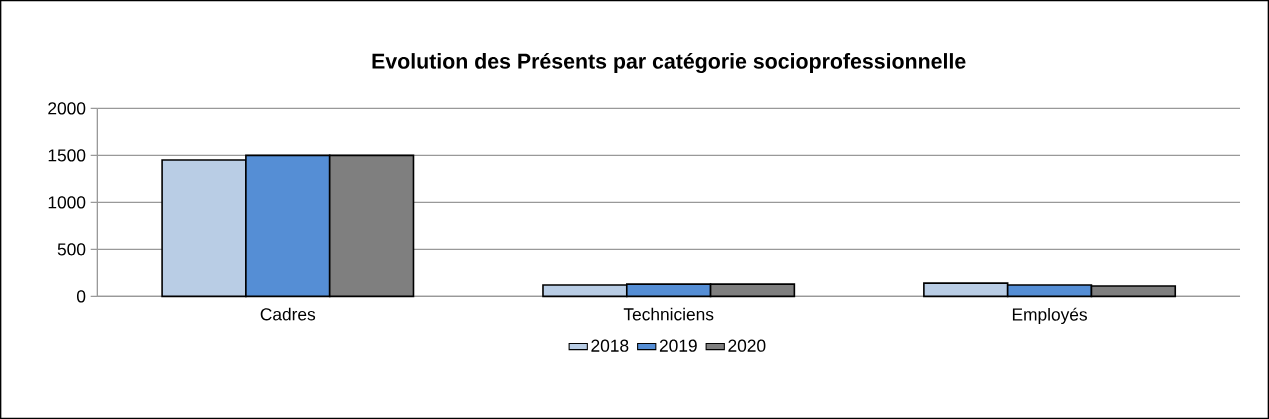 The height and width of the screenshot is (419, 1269). What do you see at coordinates (288, 314) in the screenshot?
I see `x-tick-label: Cadres` at bounding box center [288, 314].